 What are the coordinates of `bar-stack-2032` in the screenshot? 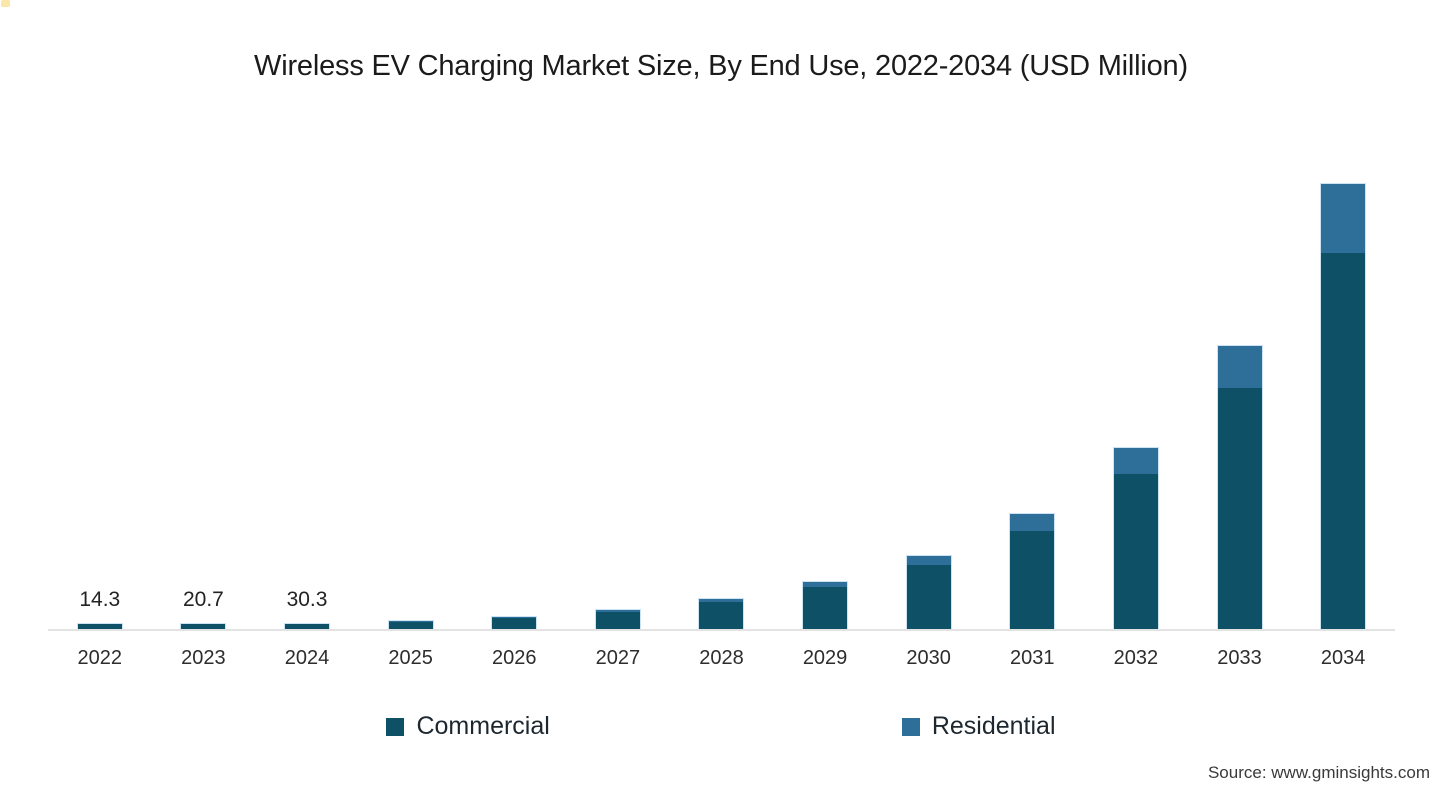 It's located at (1135, 538).